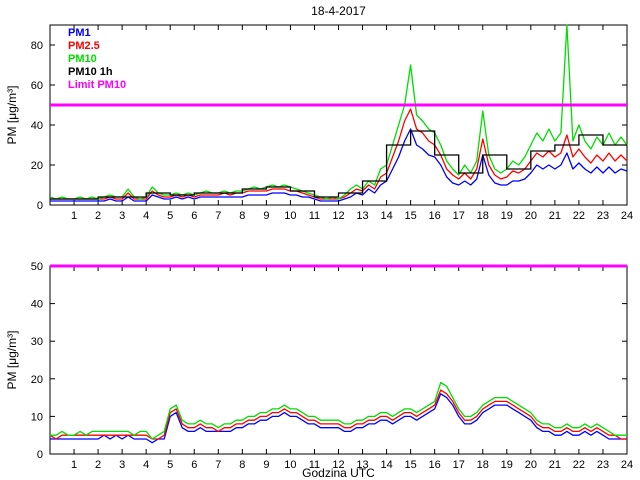 The width and height of the screenshot is (640, 480). I want to click on pm2-5-line, so click(338, 414).